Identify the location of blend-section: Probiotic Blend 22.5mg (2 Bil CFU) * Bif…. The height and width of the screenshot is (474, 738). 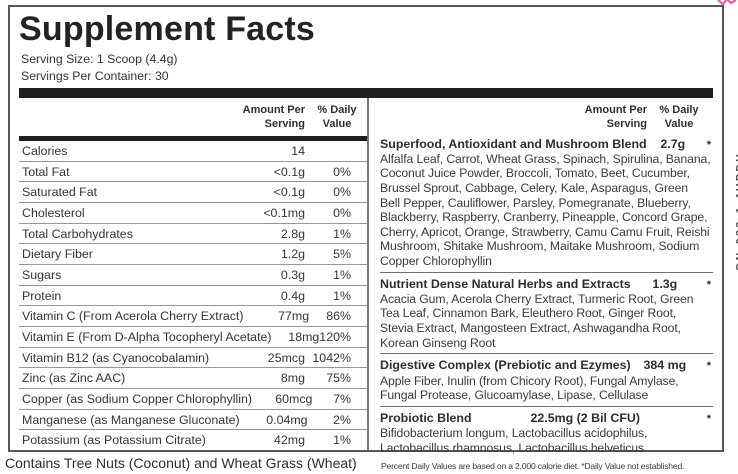
(546, 431).